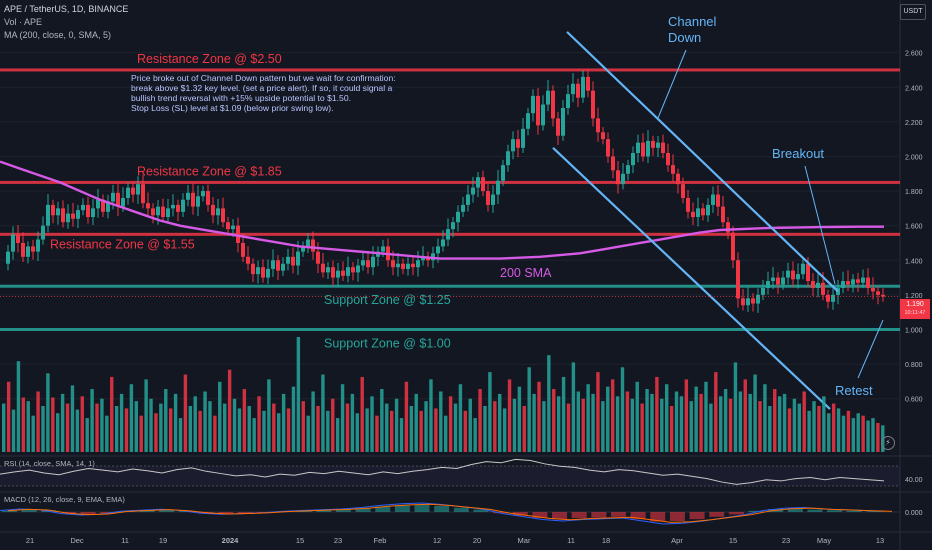  What do you see at coordinates (914, 296) in the screenshot?
I see `y-tick-label: 1.200` at bounding box center [914, 296].